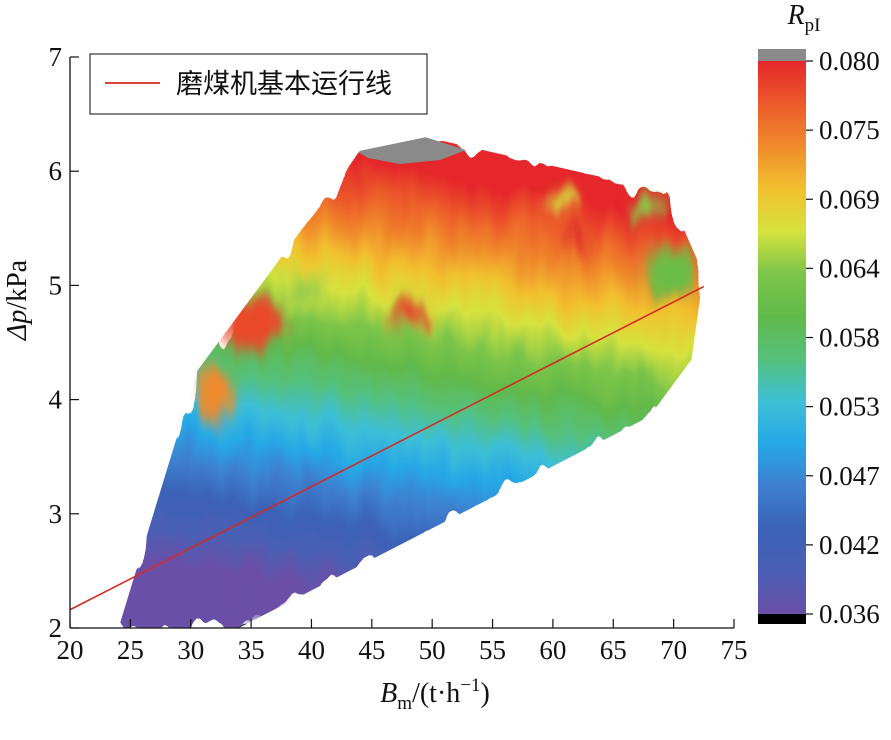  I want to click on y-tick-label: 6, so click(56, 171).